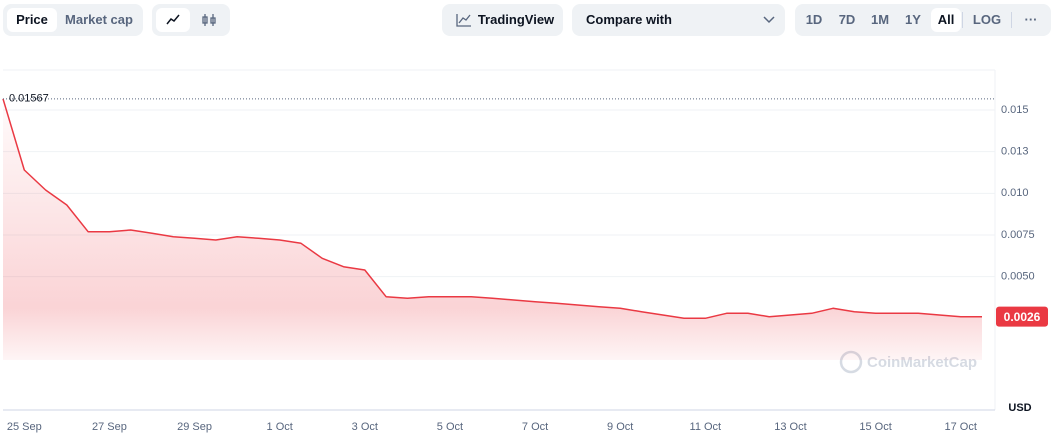 Image resolution: width=1051 pixels, height=448 pixels. I want to click on chevron, so click(769, 20).